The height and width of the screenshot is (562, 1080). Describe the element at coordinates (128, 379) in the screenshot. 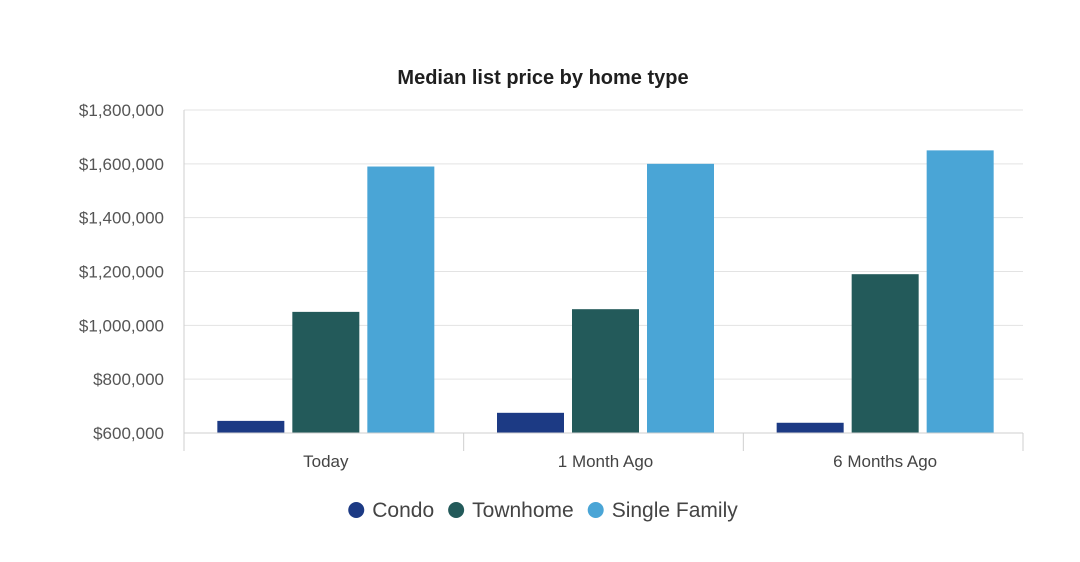

I see `y-tick-label: $800,000` at that location.